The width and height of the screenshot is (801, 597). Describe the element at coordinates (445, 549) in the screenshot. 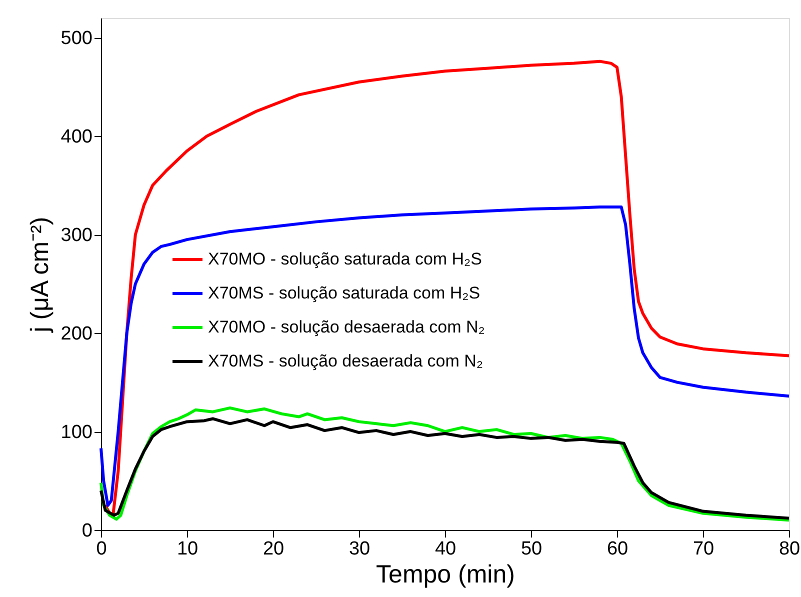

I see `x-tick-label: 40` at that location.